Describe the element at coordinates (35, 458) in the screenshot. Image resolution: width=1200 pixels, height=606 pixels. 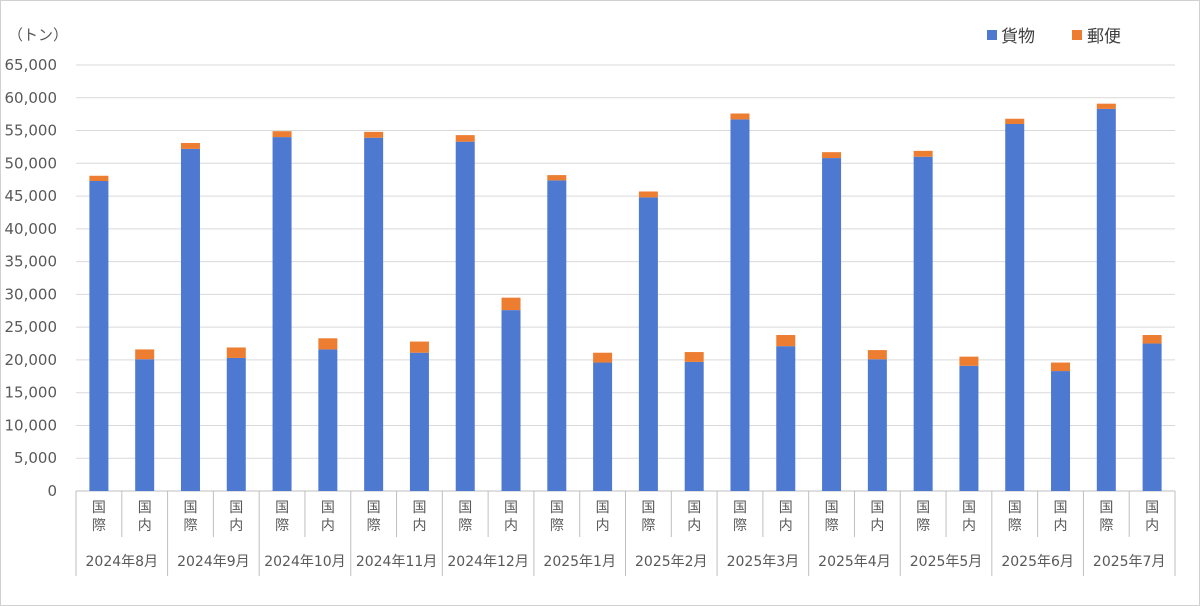
I see `y-tick-label: 5,000` at that location.